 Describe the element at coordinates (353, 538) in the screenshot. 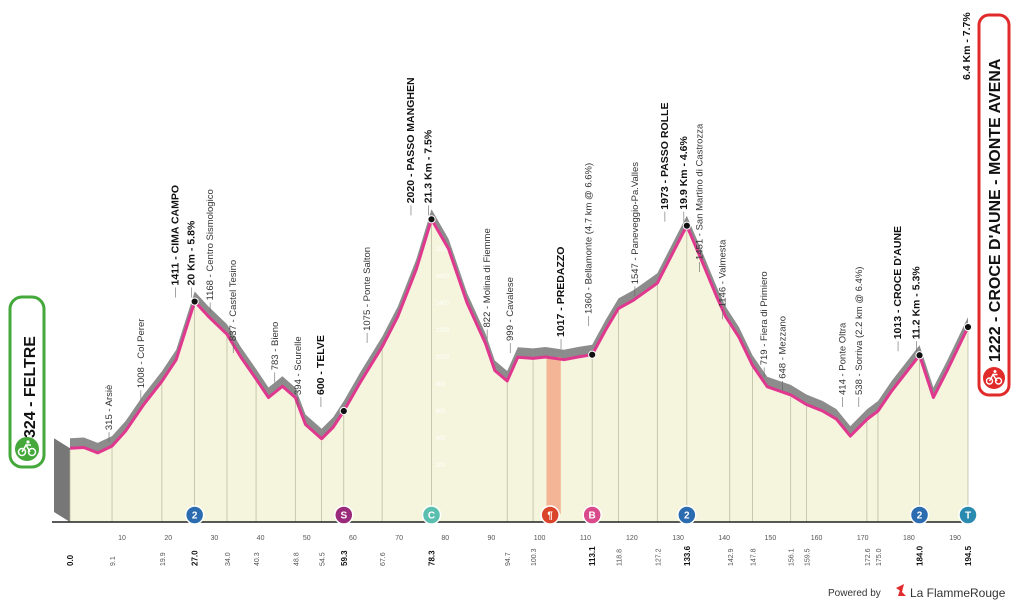

I see `x-tick-label: 60` at that location.